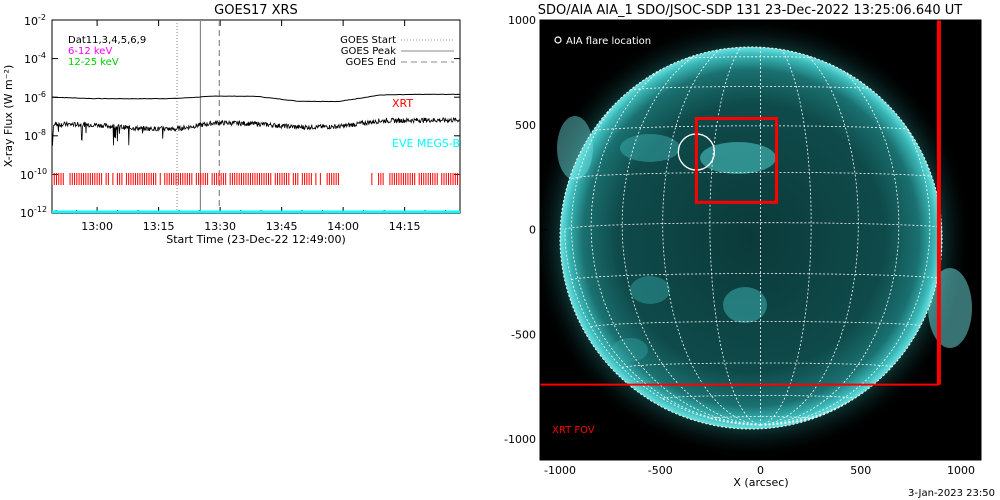 The width and height of the screenshot is (1000, 500). Describe the element at coordinates (33, 212) in the screenshot. I see `y-tick-1e-12: 10⁻¹²` at that location.